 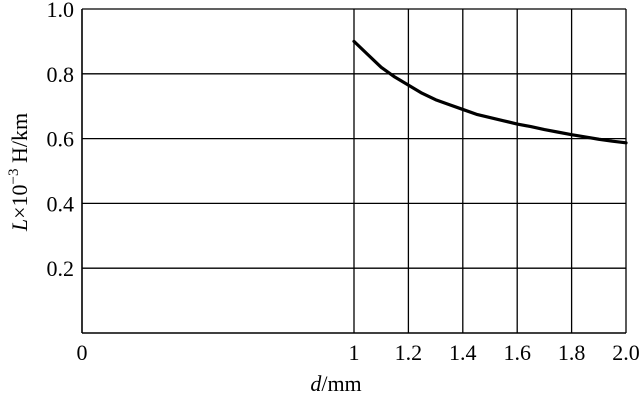 I want to click on x-tick-label: 2.0, so click(x=625, y=352).